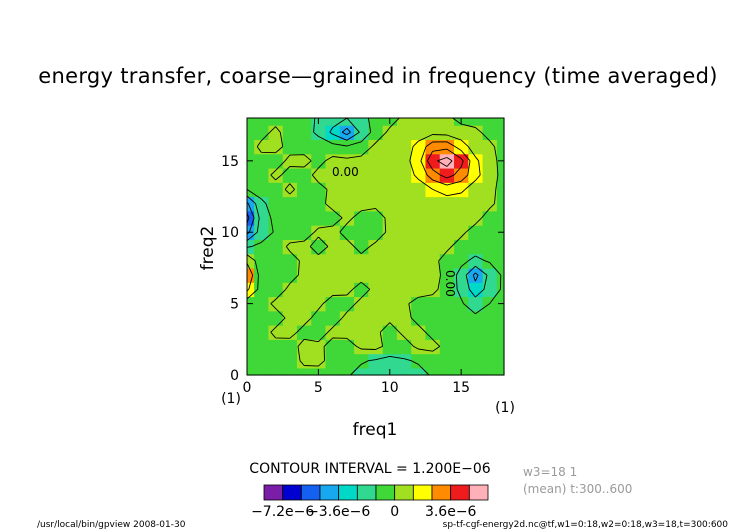  What do you see at coordinates (111, 525) in the screenshot?
I see `footer-left: /usr/local/bin/gpview 2008-01-30` at bounding box center [111, 525].